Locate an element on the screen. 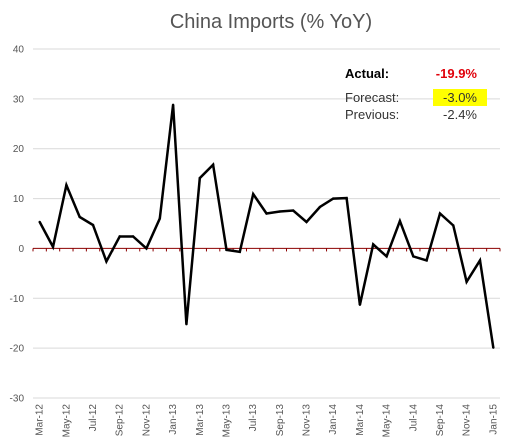 Image resolution: width=511 pixels, height=444 pixels. y-tick-label: 0 is located at coordinates (21, 249).